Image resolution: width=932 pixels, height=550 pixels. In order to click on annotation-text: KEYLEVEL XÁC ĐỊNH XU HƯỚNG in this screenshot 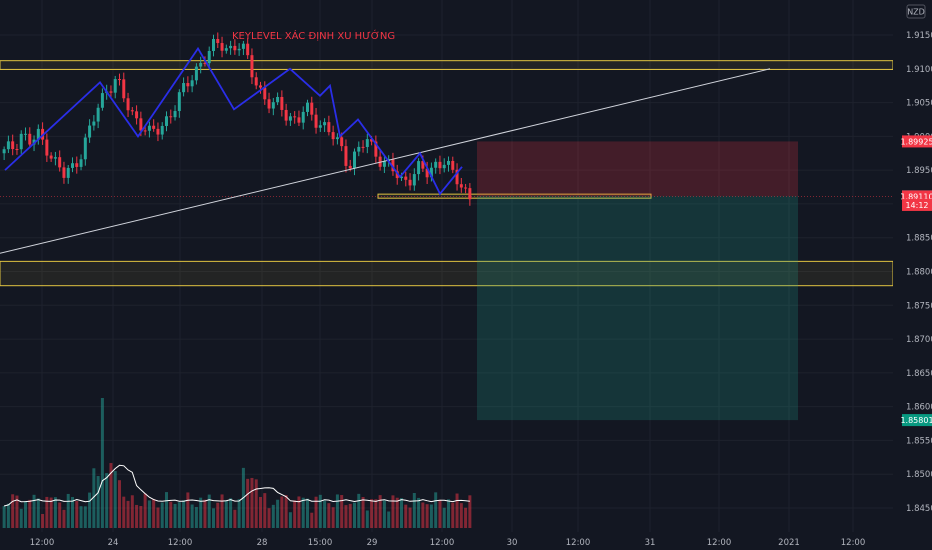, I will do `click(313, 35)`.